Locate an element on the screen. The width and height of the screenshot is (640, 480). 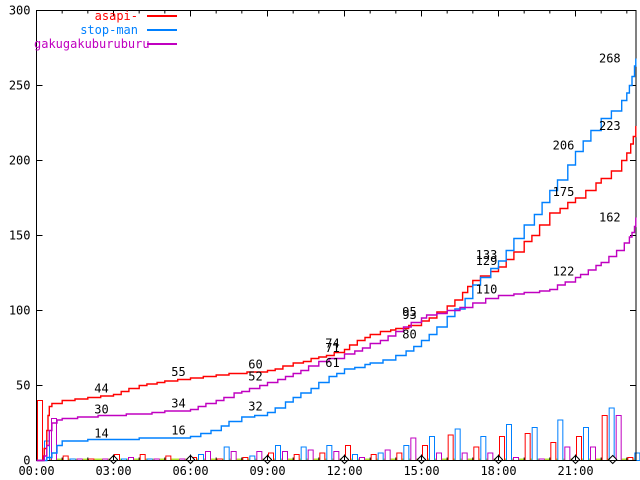
y-axis-tick-label: 300 is located at coordinates (20, 11).